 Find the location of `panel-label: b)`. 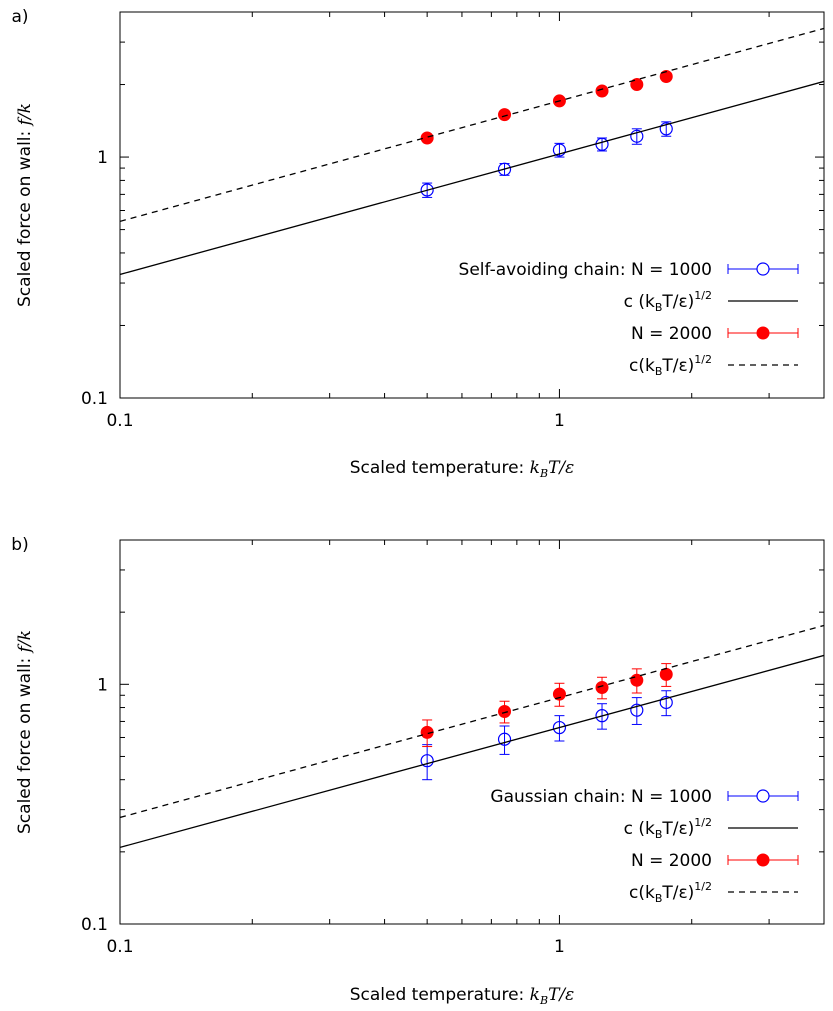

panel-label: b) is located at coordinates (19, 545).